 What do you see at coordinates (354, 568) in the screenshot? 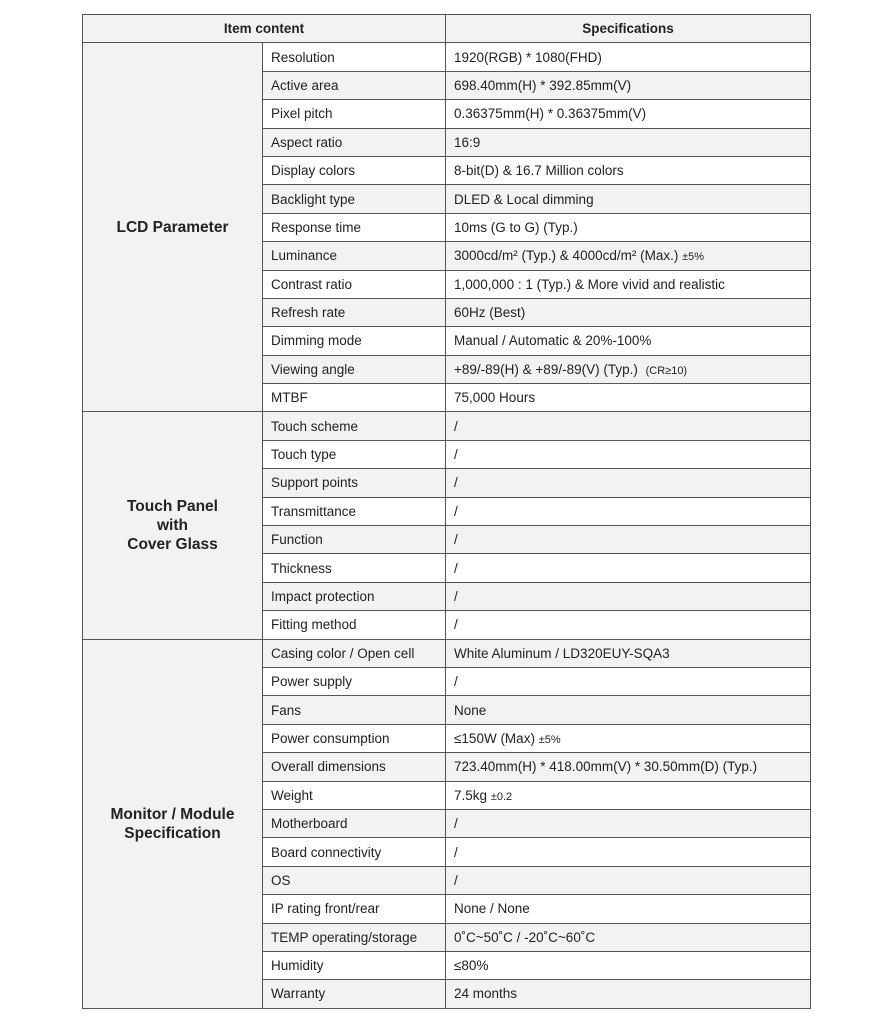
I see `item-label: Thickness` at bounding box center [354, 568].